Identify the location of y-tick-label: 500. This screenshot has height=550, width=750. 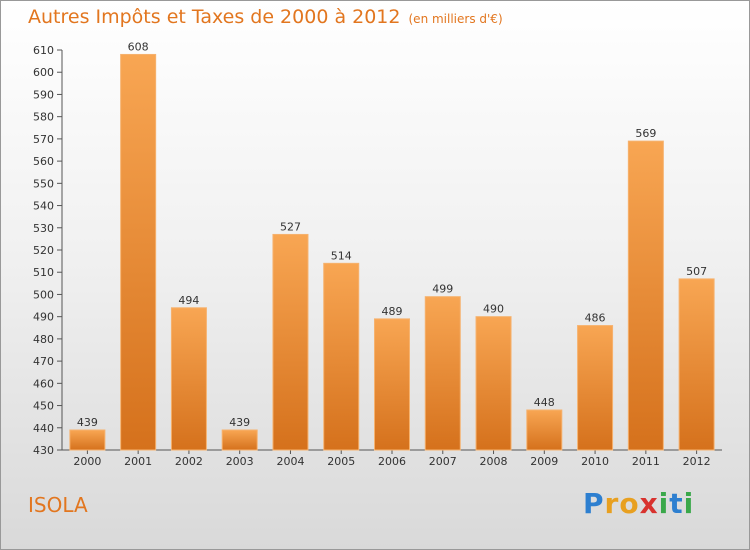
(43, 294).